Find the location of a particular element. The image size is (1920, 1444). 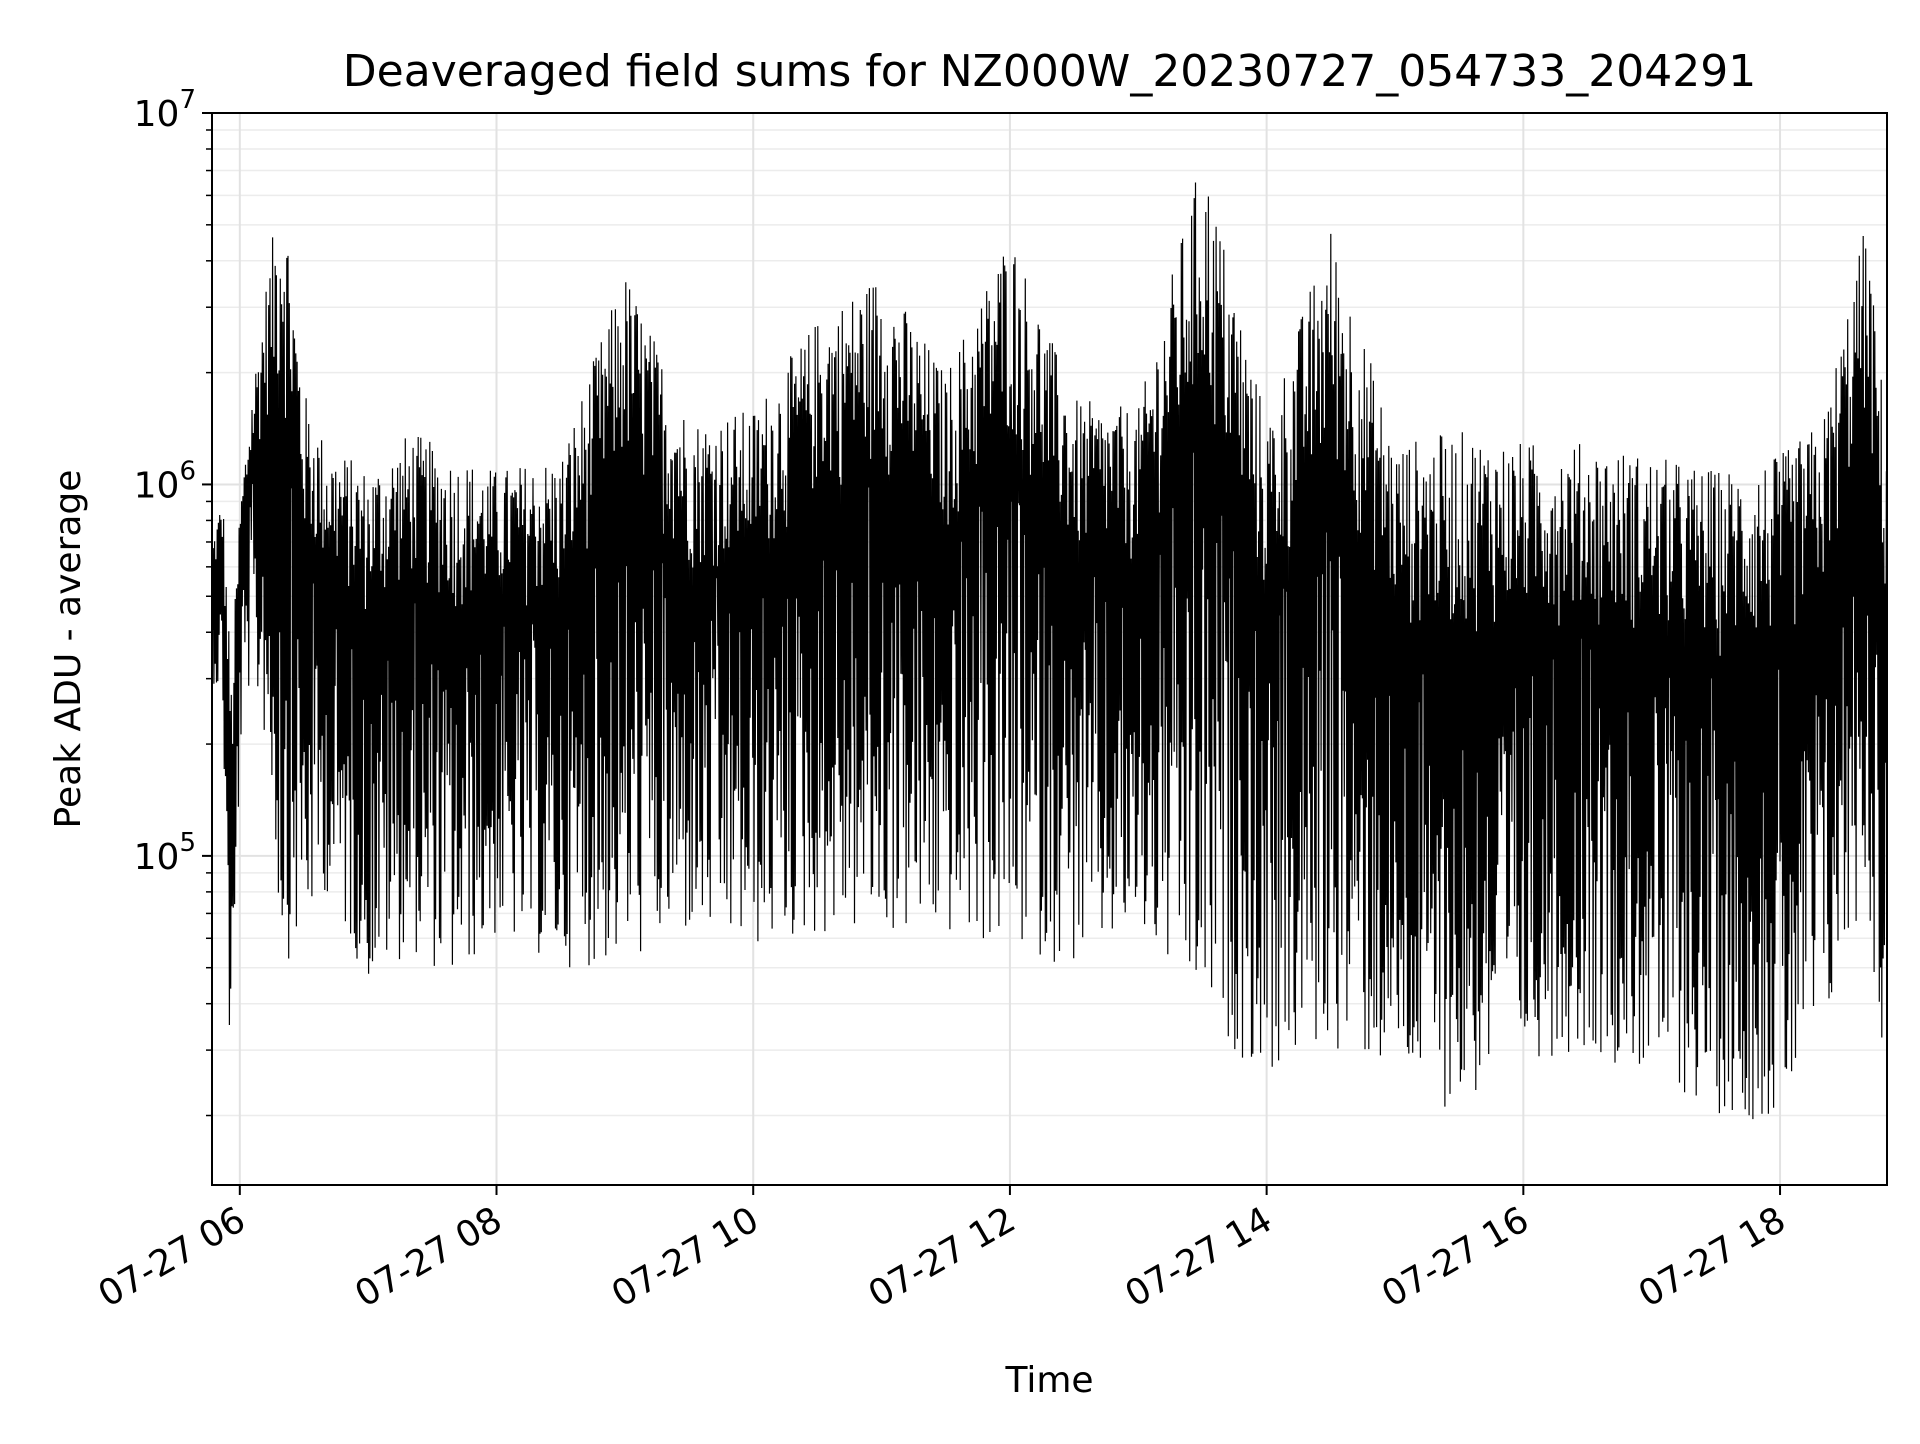

x-axis-label: Time is located at coordinates (1048, 1380).